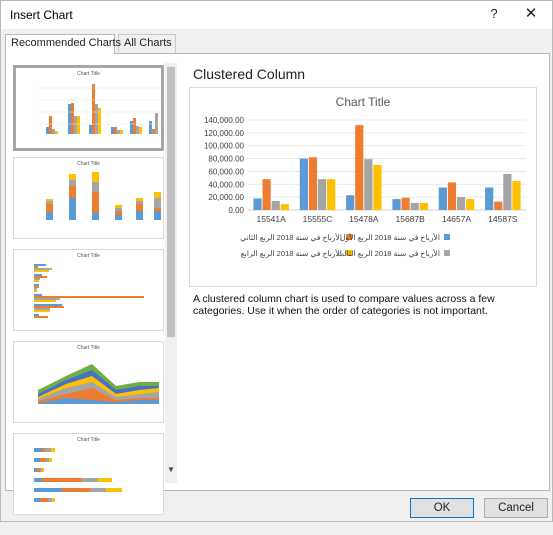 Image resolution: width=553 pixels, height=535 pixels. I want to click on thumbnail-clustered-bar-graphic, so click(89, 291).